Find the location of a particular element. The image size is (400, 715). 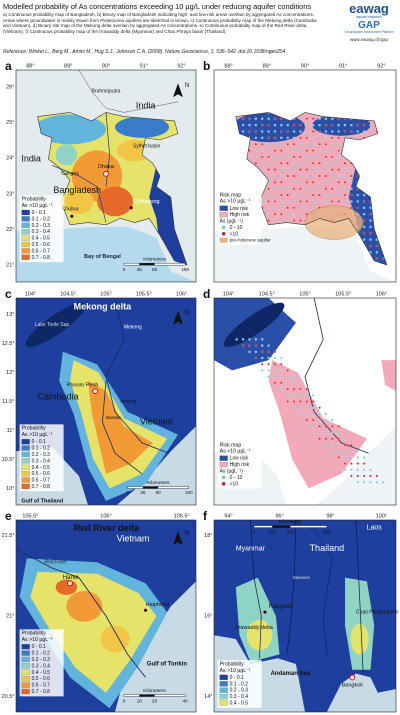

legend-title: Probability is located at coordinates (34, 634).